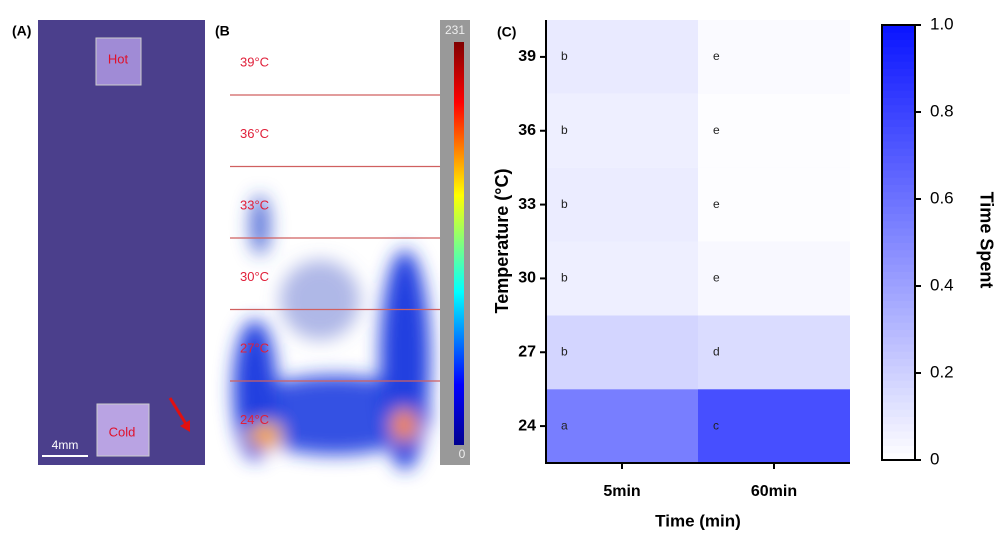  I want to click on hot-pad, so click(118, 61).